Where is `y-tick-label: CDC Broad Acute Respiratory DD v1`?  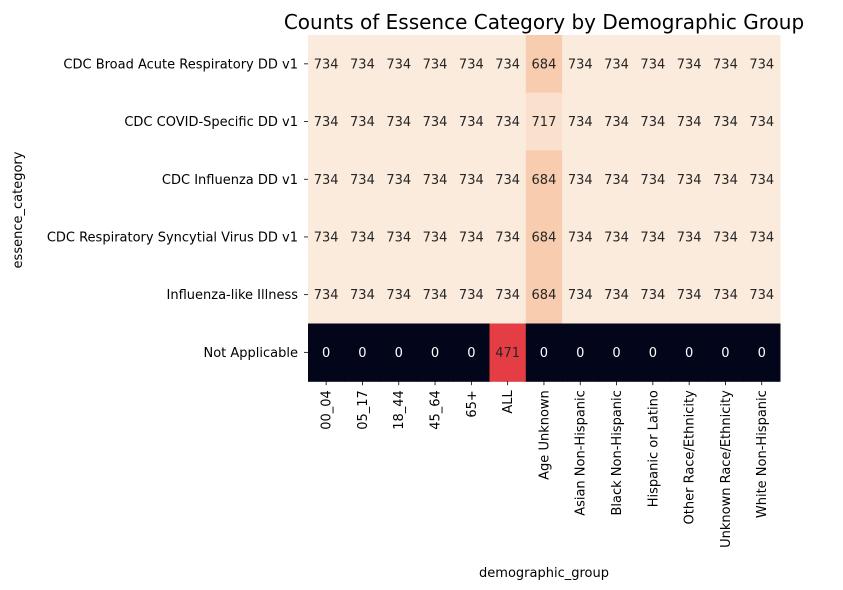
y-tick-label: CDC Broad Acute Respiratory DD v1 is located at coordinates (180, 64).